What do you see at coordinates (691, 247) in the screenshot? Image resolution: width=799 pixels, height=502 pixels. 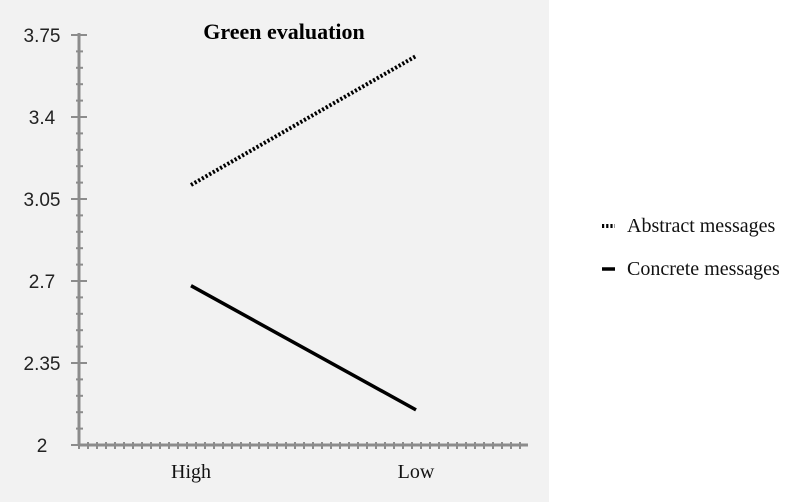 I see `legend: Abstract messages Concrete messages` at bounding box center [691, 247].